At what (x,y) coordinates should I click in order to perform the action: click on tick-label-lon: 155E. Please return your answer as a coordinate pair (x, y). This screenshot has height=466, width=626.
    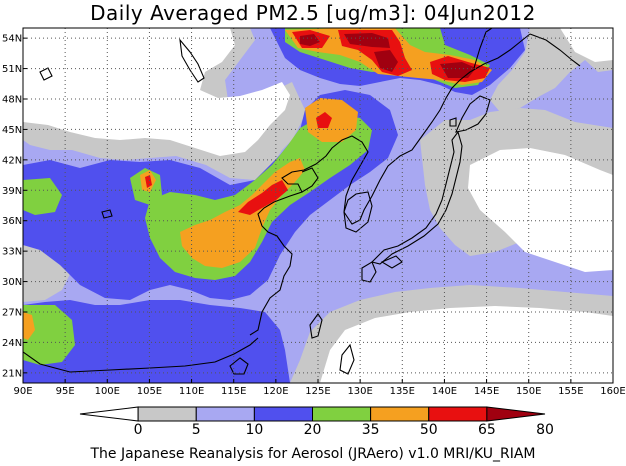
    Looking at the image, I should click on (570, 391).